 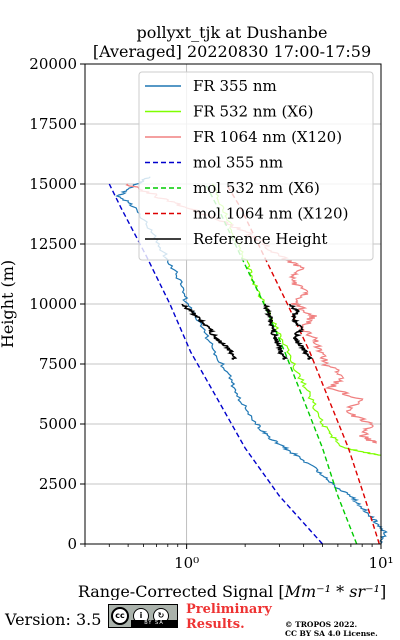 What do you see at coordinates (8, 304) in the screenshot?
I see `y-axis-label: Height (m)` at bounding box center [8, 304].